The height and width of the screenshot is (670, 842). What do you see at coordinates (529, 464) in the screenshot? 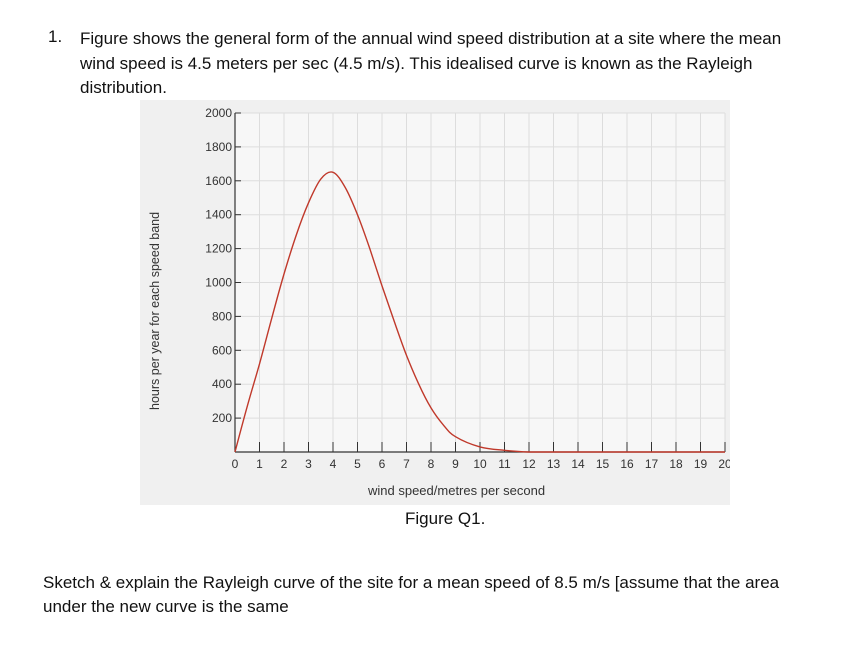
I see `x-tick-label: 12` at bounding box center [529, 464].